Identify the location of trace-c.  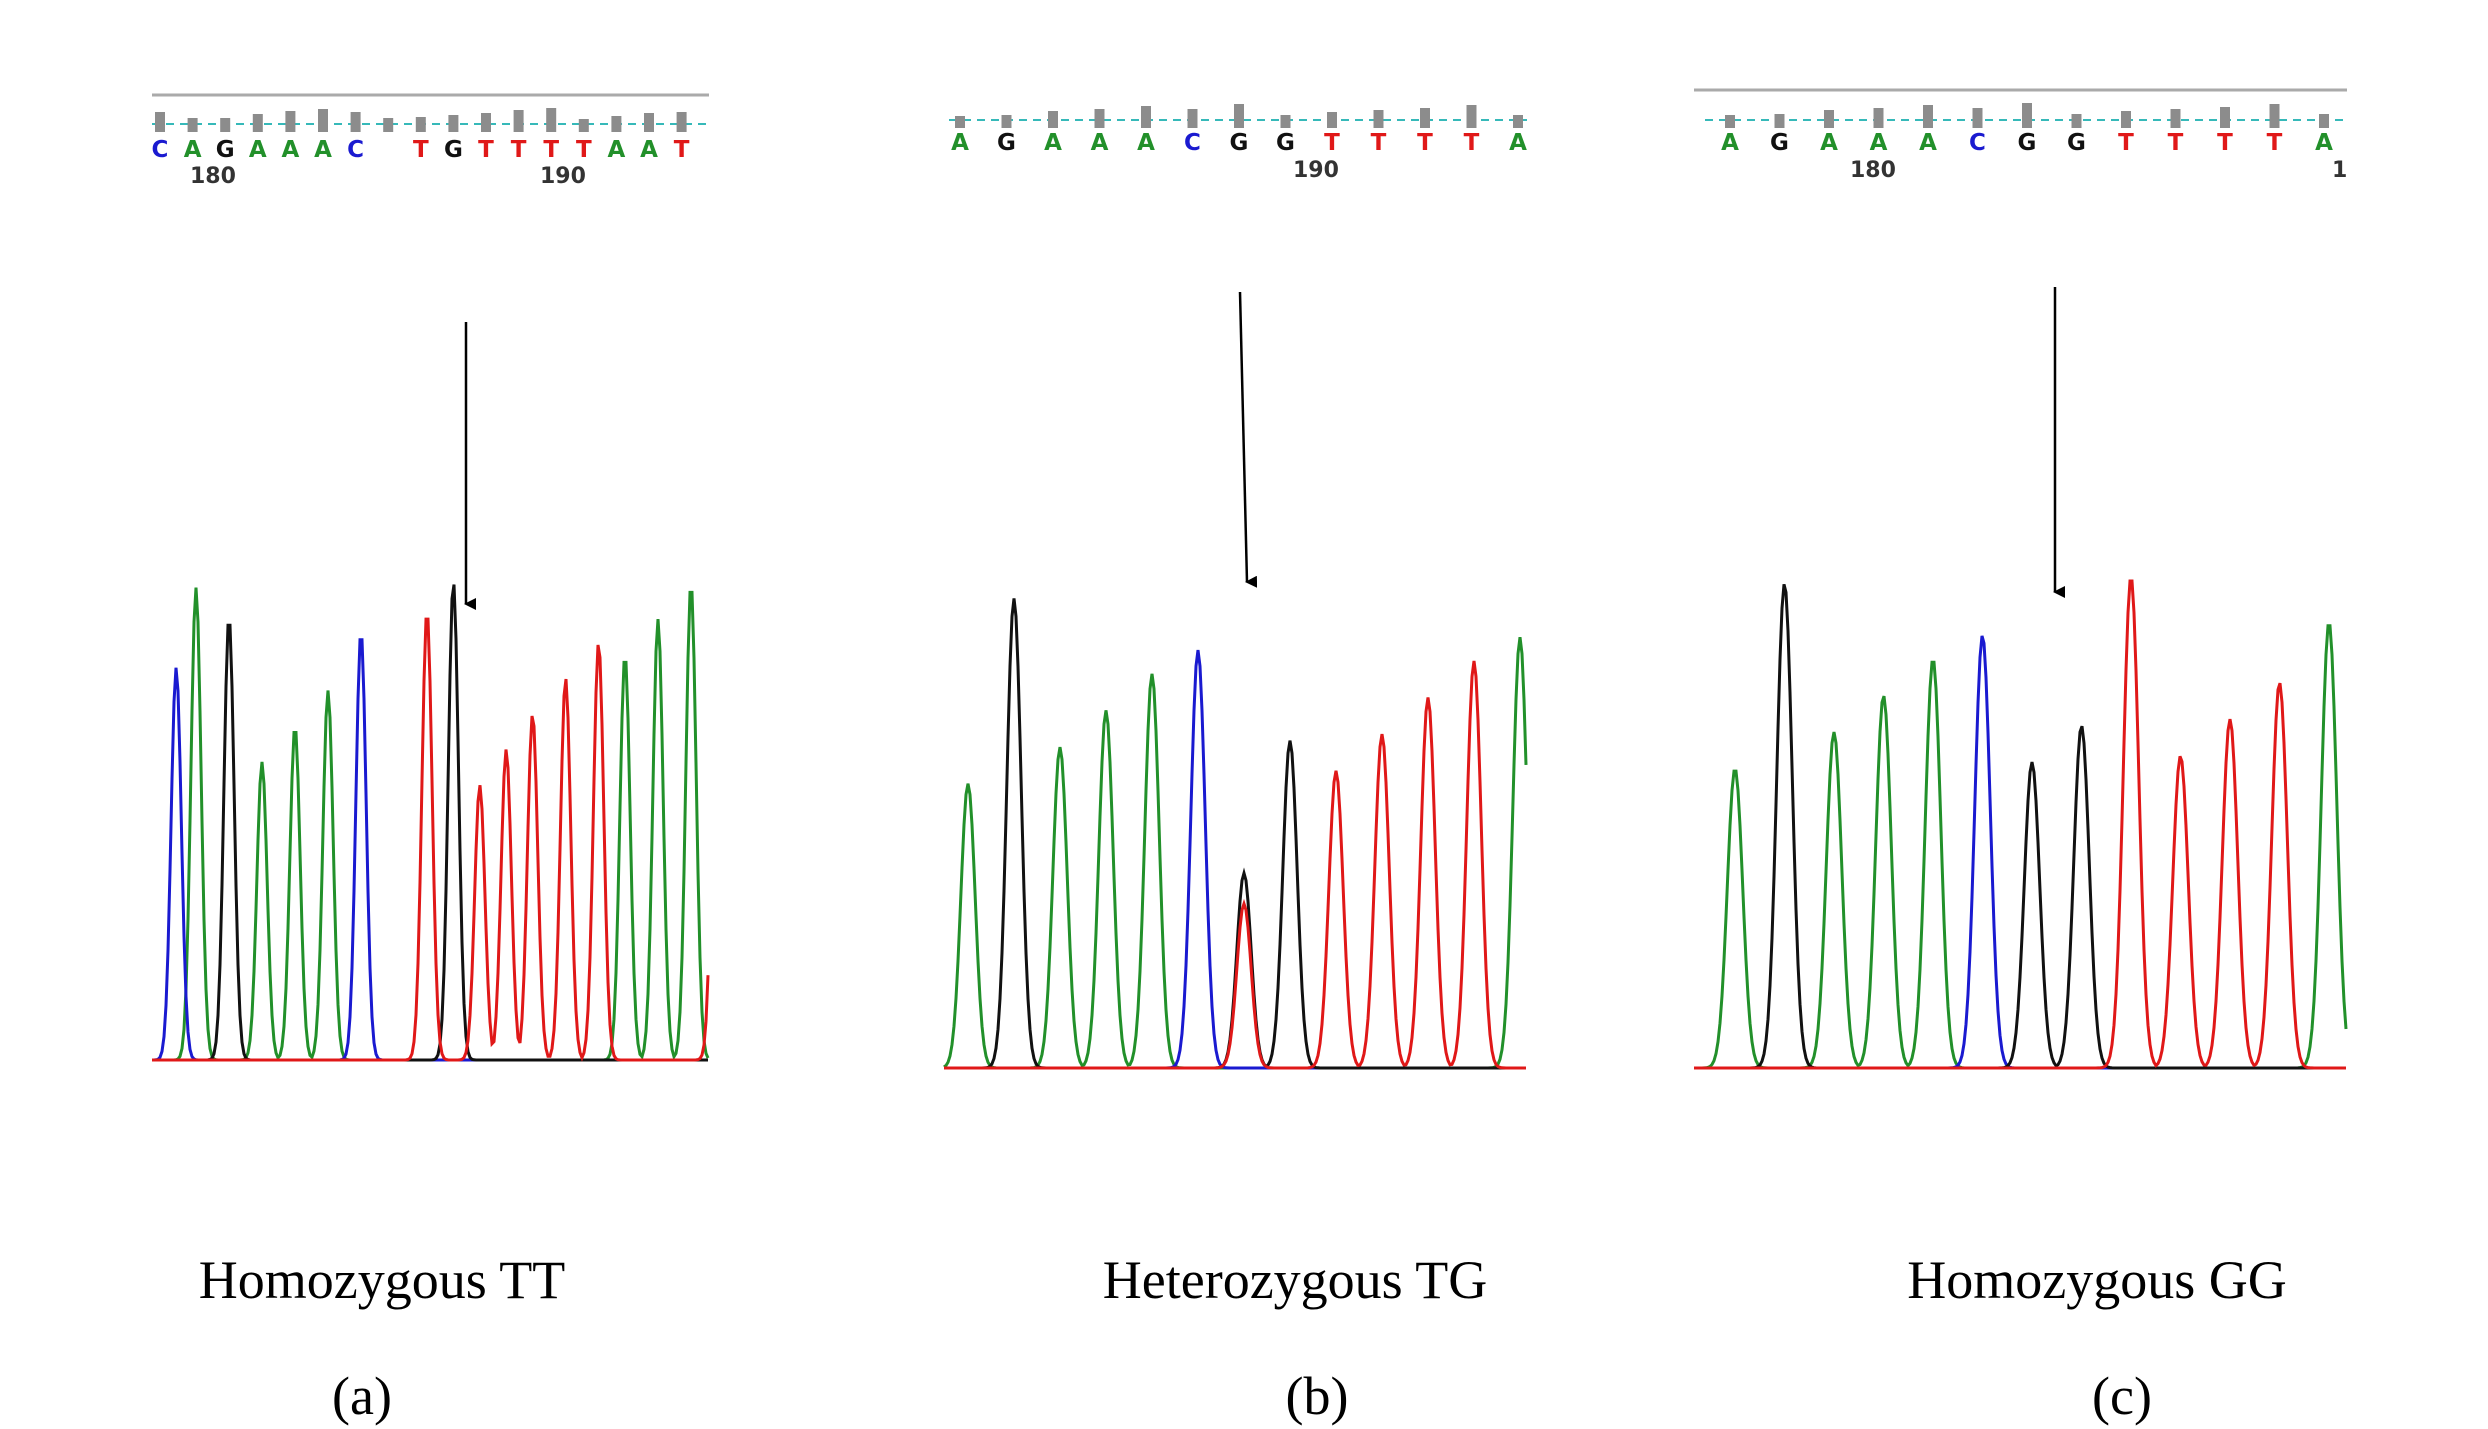
(2020, 852).